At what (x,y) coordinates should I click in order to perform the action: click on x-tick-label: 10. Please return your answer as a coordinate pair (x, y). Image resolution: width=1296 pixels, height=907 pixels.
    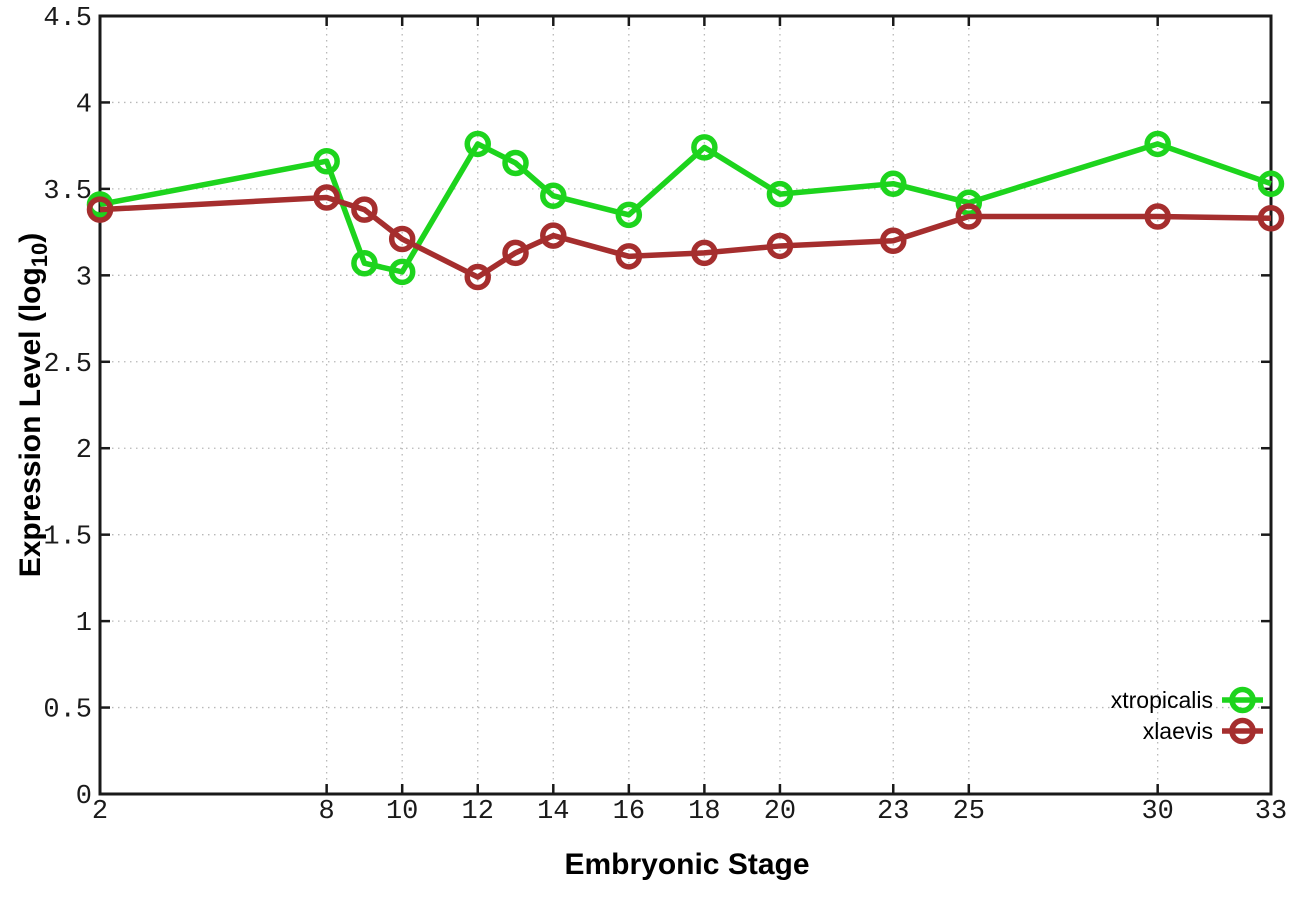
    Looking at the image, I should click on (402, 812).